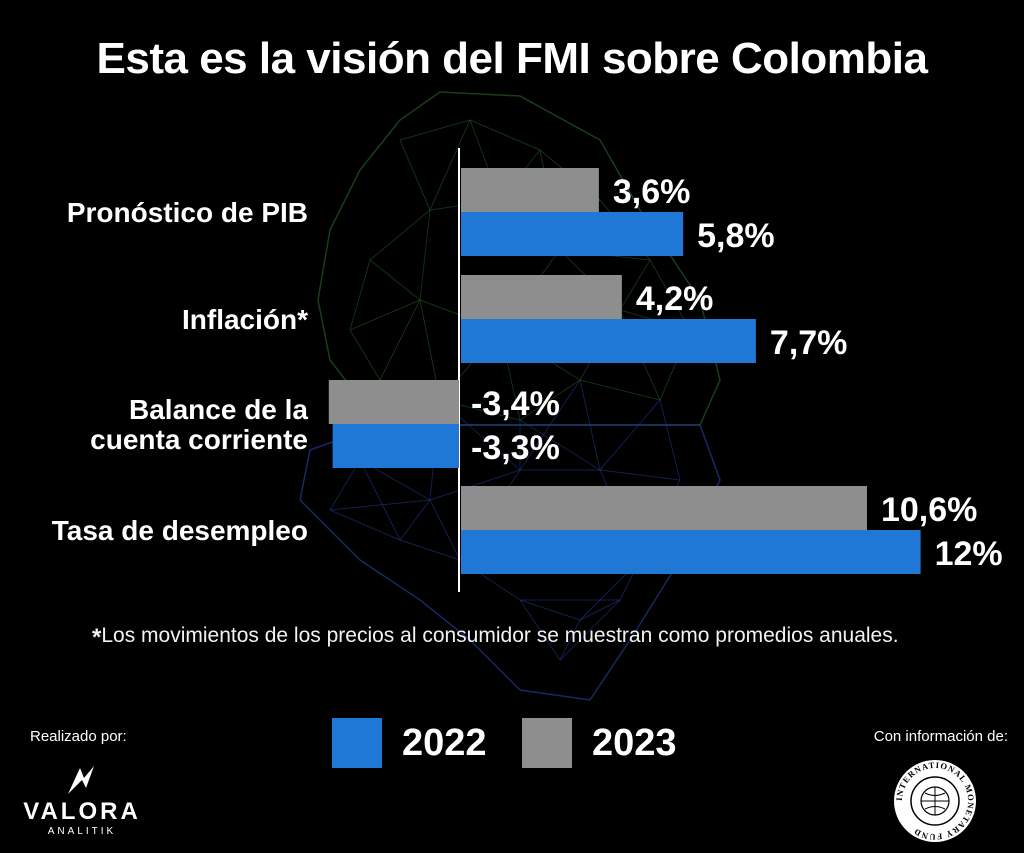 The image size is (1024, 853). Describe the element at coordinates (199, 439) in the screenshot. I see `category-label-2-1: cuenta corriente` at that location.